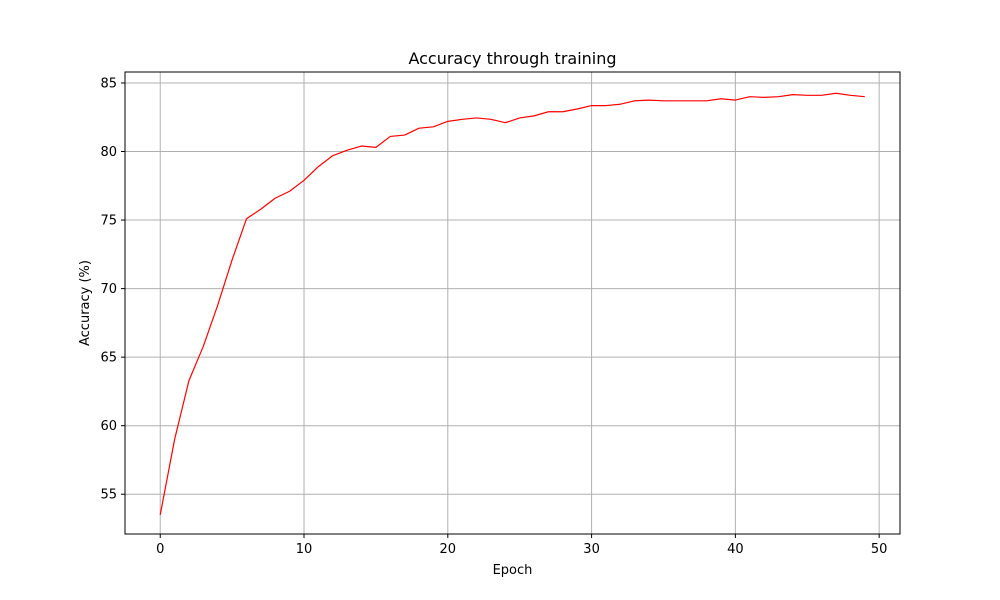 The width and height of the screenshot is (1000, 600). Describe the element at coordinates (304, 549) in the screenshot. I see `x-tick-label: 10` at that location.